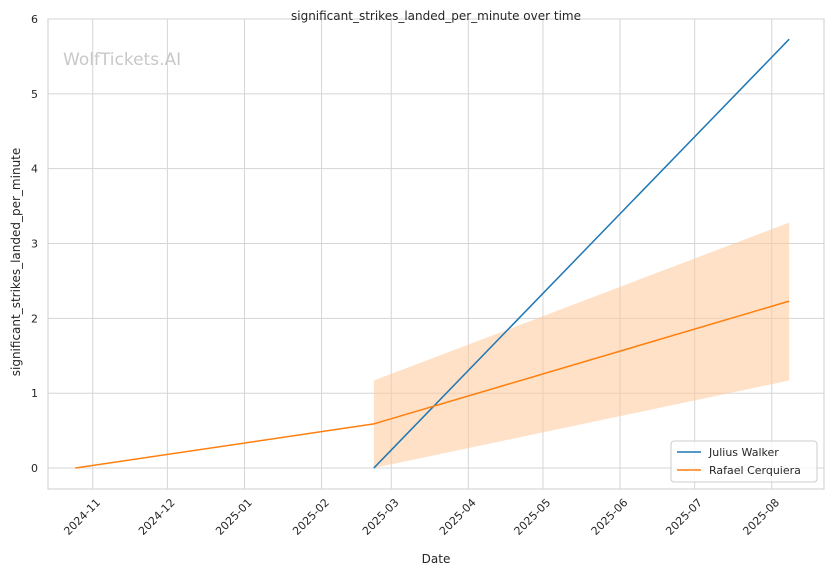  I want to click on y-axis-title: significant_strikes_landed_per_minute, so click(16, 262).